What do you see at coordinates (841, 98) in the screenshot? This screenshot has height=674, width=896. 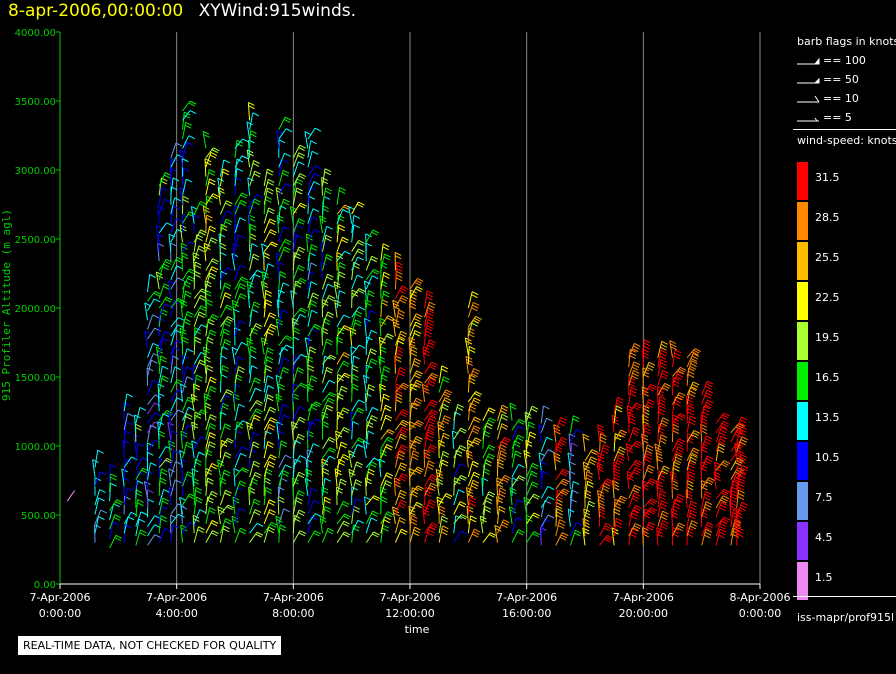 I see `barb-legend-10: == 10` at bounding box center [841, 98].